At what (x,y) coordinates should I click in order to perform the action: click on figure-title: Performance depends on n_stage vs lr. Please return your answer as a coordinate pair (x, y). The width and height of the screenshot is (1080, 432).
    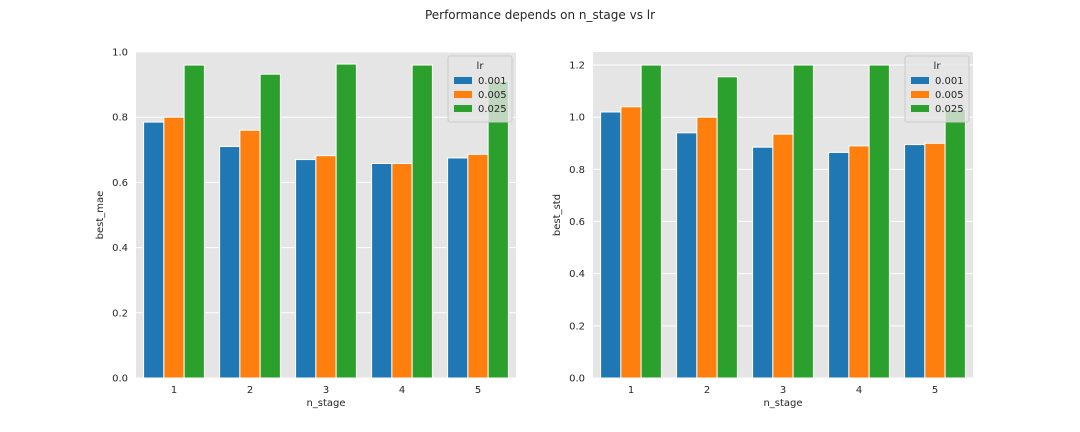
    Looking at the image, I should click on (540, 15).